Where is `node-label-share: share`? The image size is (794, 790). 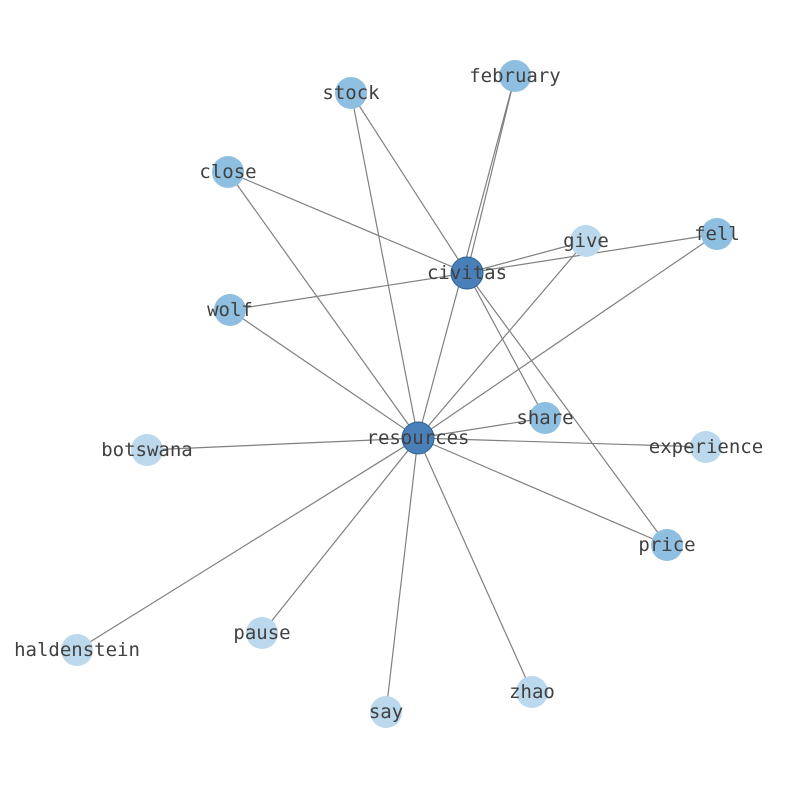
node-label-share: share is located at coordinates (544, 418).